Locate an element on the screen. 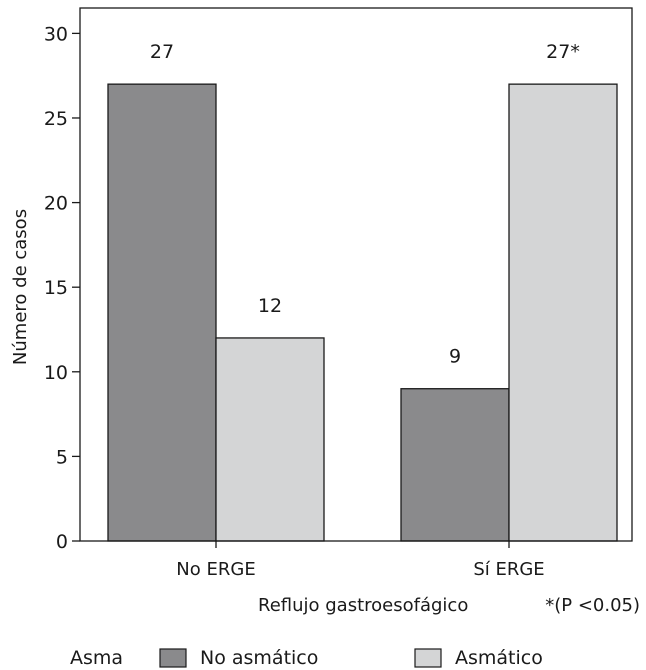  legend-title: Asma is located at coordinates (96, 658).